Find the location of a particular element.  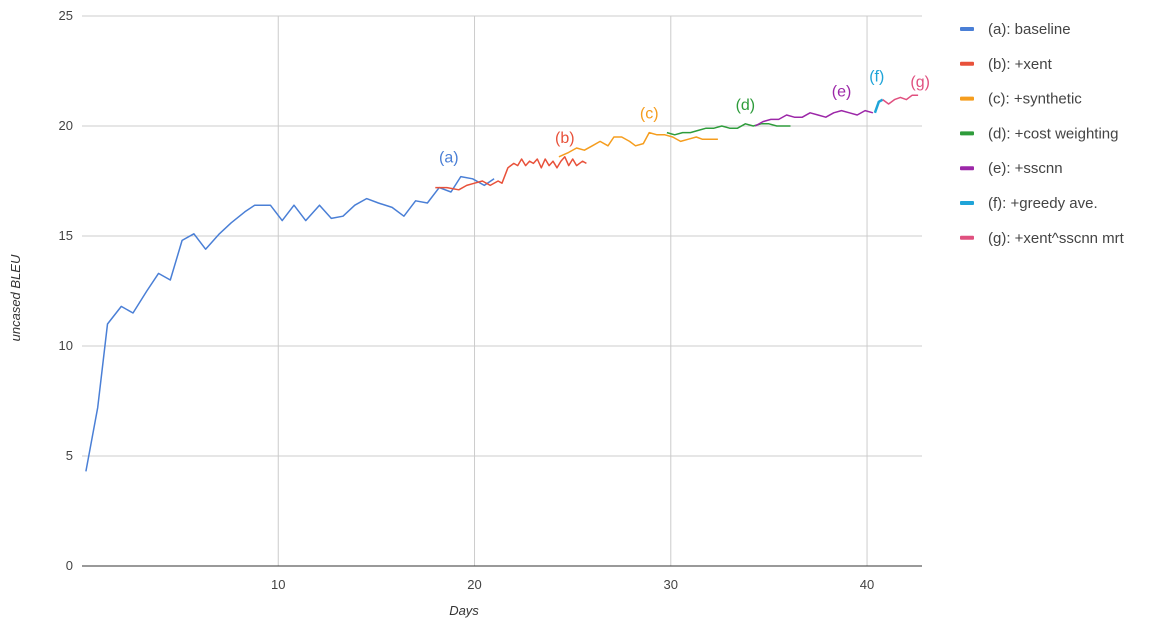

y-tick-label: 20 is located at coordinates (66, 125).